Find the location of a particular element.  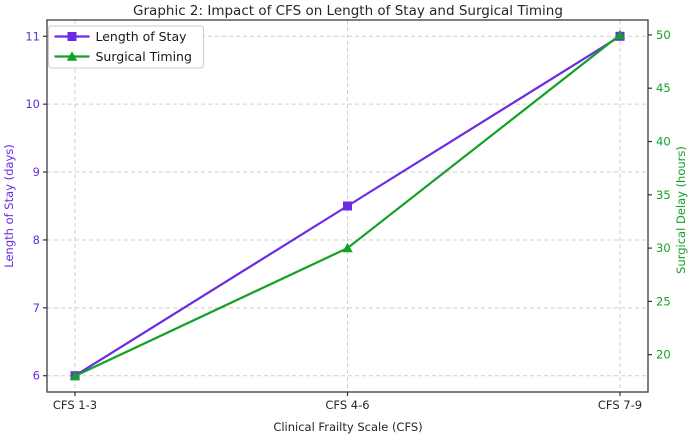

right-tick-label: 30 is located at coordinates (663, 248).